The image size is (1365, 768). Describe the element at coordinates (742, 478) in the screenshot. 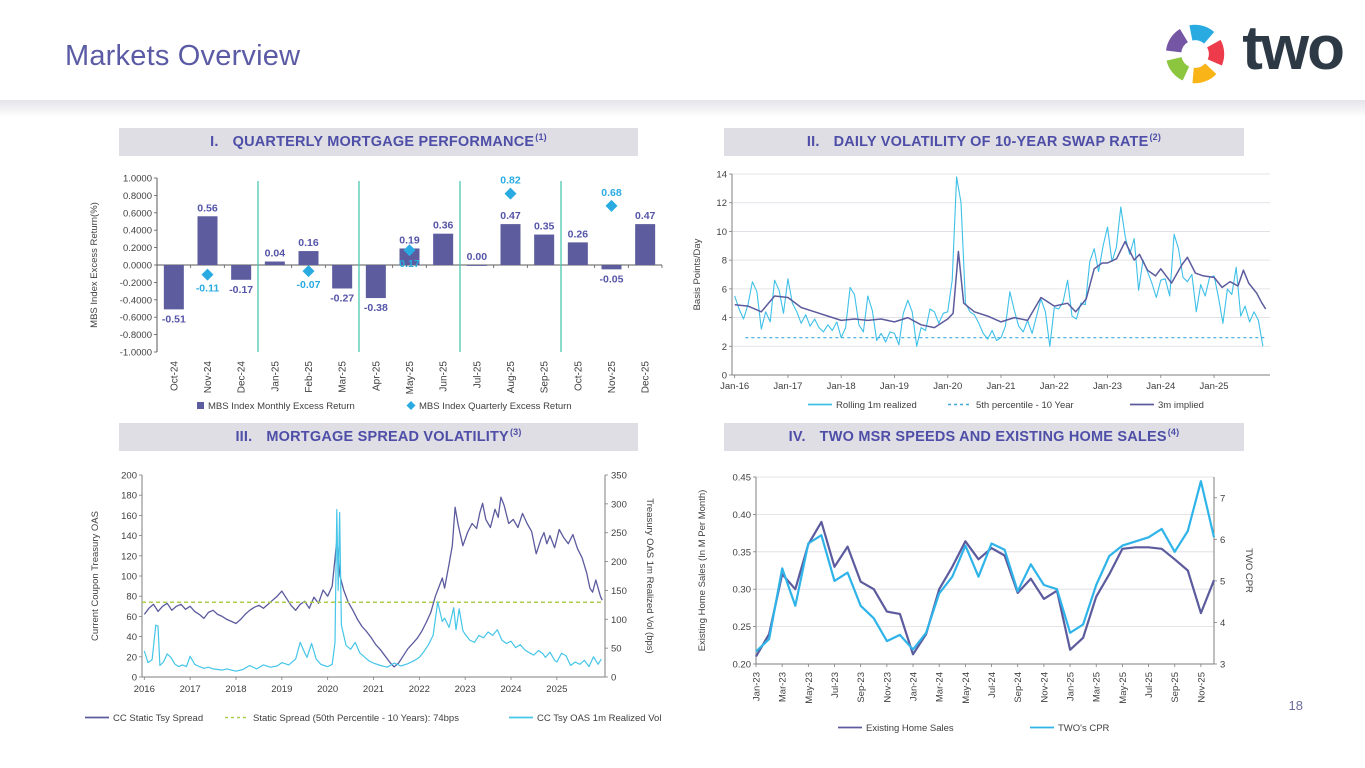

I see `svg-text: 0.45` at that location.